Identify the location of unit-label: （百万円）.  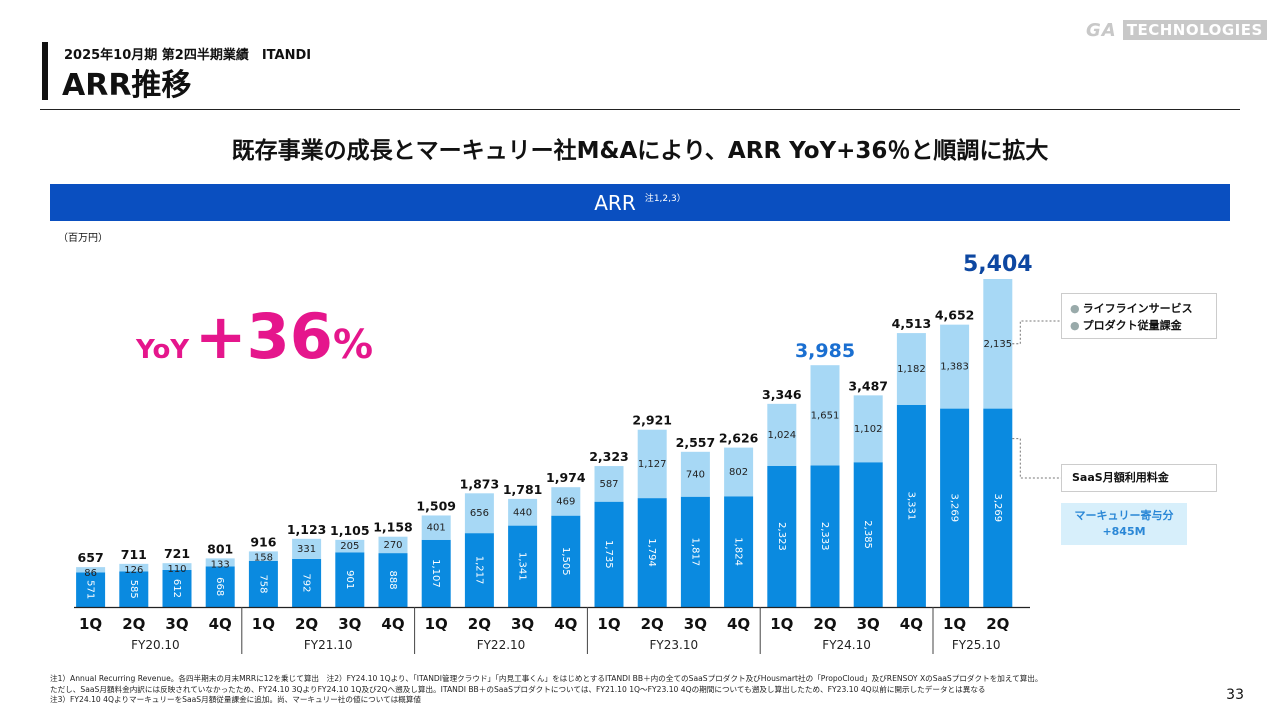
(83, 238).